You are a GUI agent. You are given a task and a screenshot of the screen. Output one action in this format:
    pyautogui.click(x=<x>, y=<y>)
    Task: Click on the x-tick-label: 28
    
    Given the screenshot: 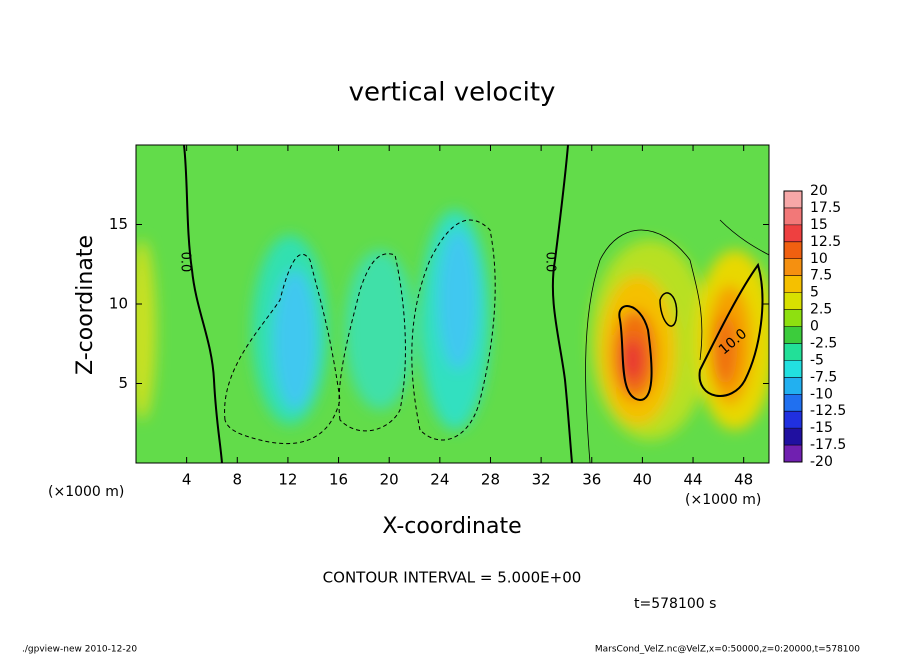 What is the action you would take?
    pyautogui.click(x=490, y=480)
    